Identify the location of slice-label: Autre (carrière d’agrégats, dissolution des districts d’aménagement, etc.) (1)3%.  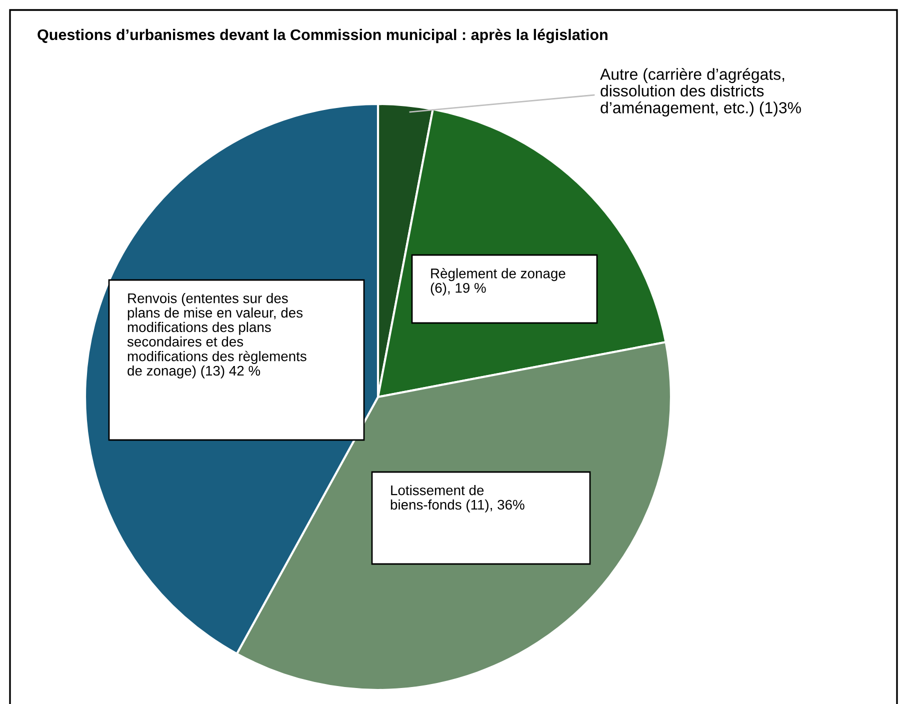
(700, 92).